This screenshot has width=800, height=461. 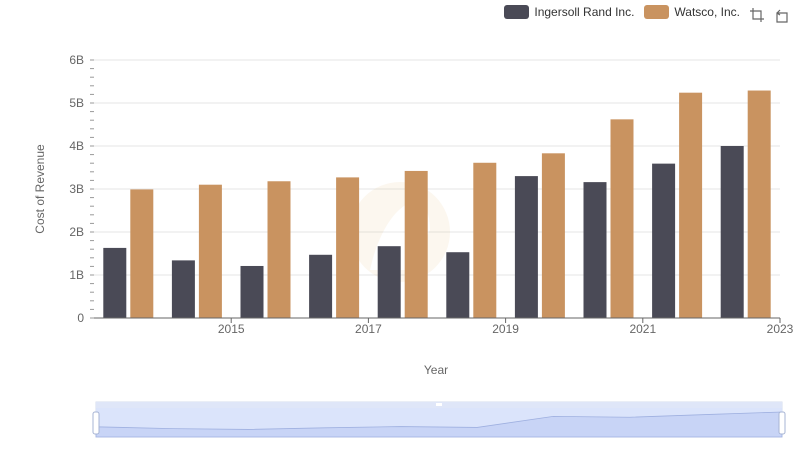 I want to click on y-tick-label: 3B, so click(x=76, y=189).